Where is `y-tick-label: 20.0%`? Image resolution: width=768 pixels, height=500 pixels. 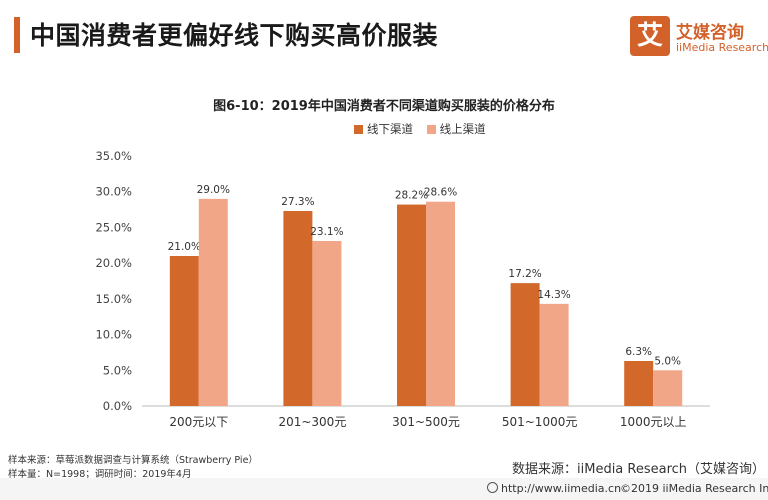 y-tick-label: 20.0% is located at coordinates (113, 263).